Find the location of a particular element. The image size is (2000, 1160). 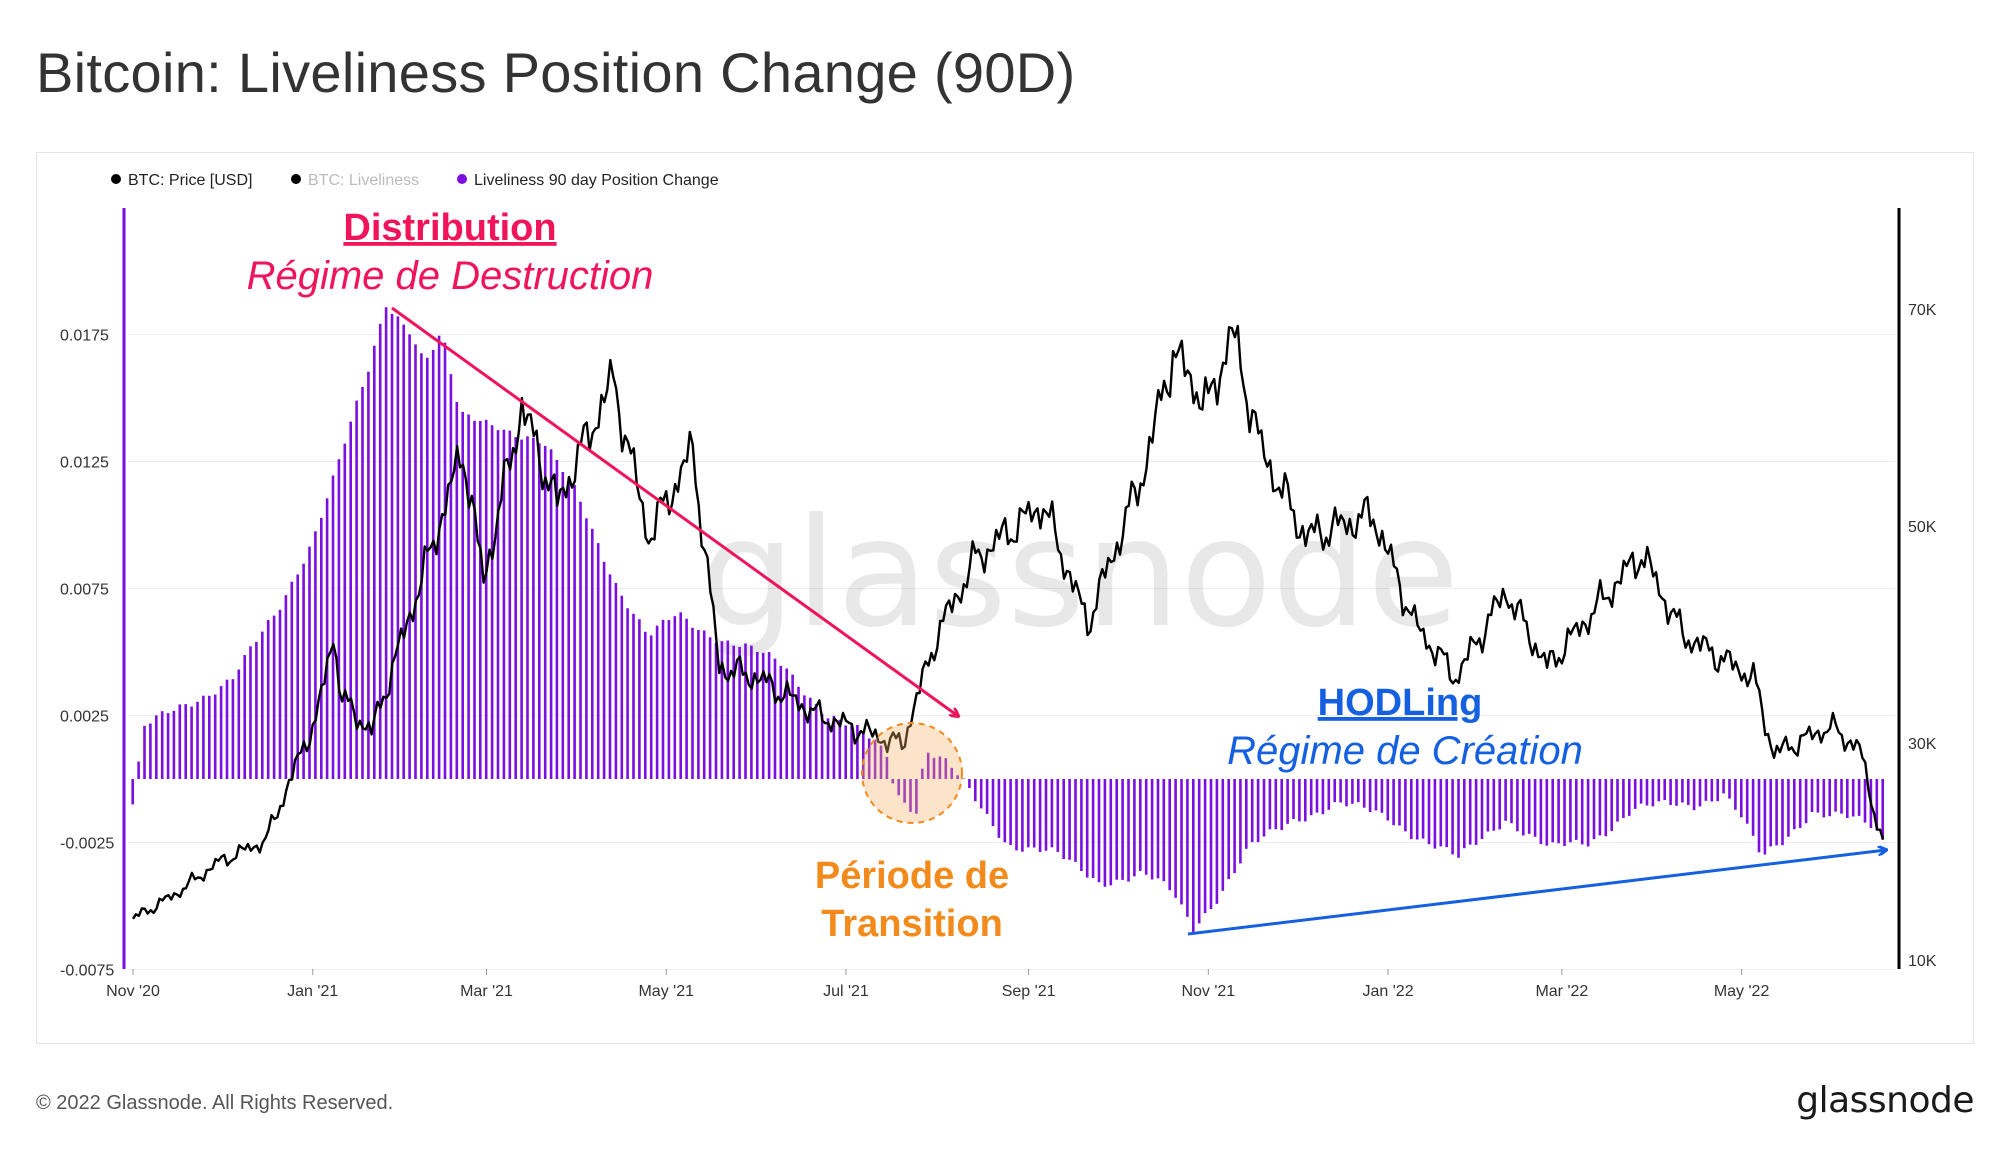

legend-label-liveliness: BTC: Liveliness is located at coordinates (363, 180).